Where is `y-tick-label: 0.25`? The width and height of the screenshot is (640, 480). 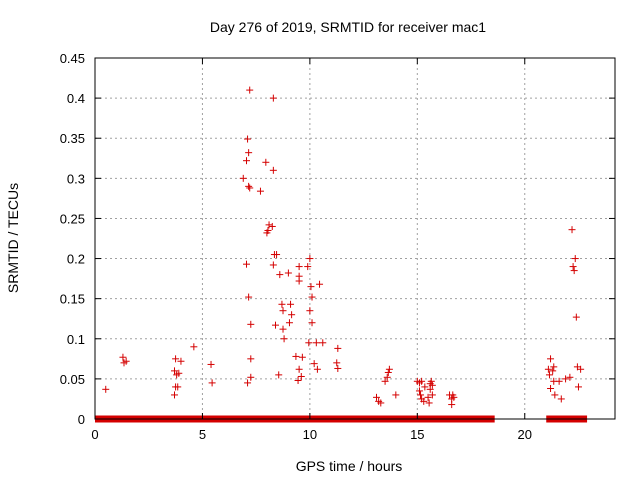
y-tick-label: 0.25 is located at coordinates (72, 218).